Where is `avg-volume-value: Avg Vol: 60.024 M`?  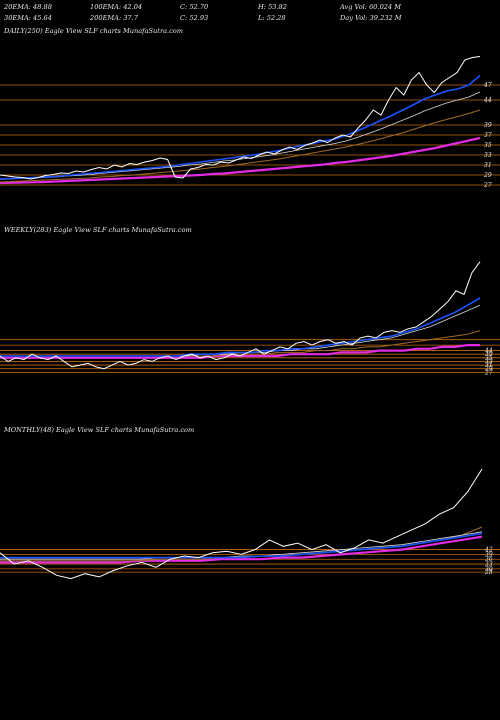 avg-volume-value: Avg Vol: 60.024 M is located at coordinates (371, 7).